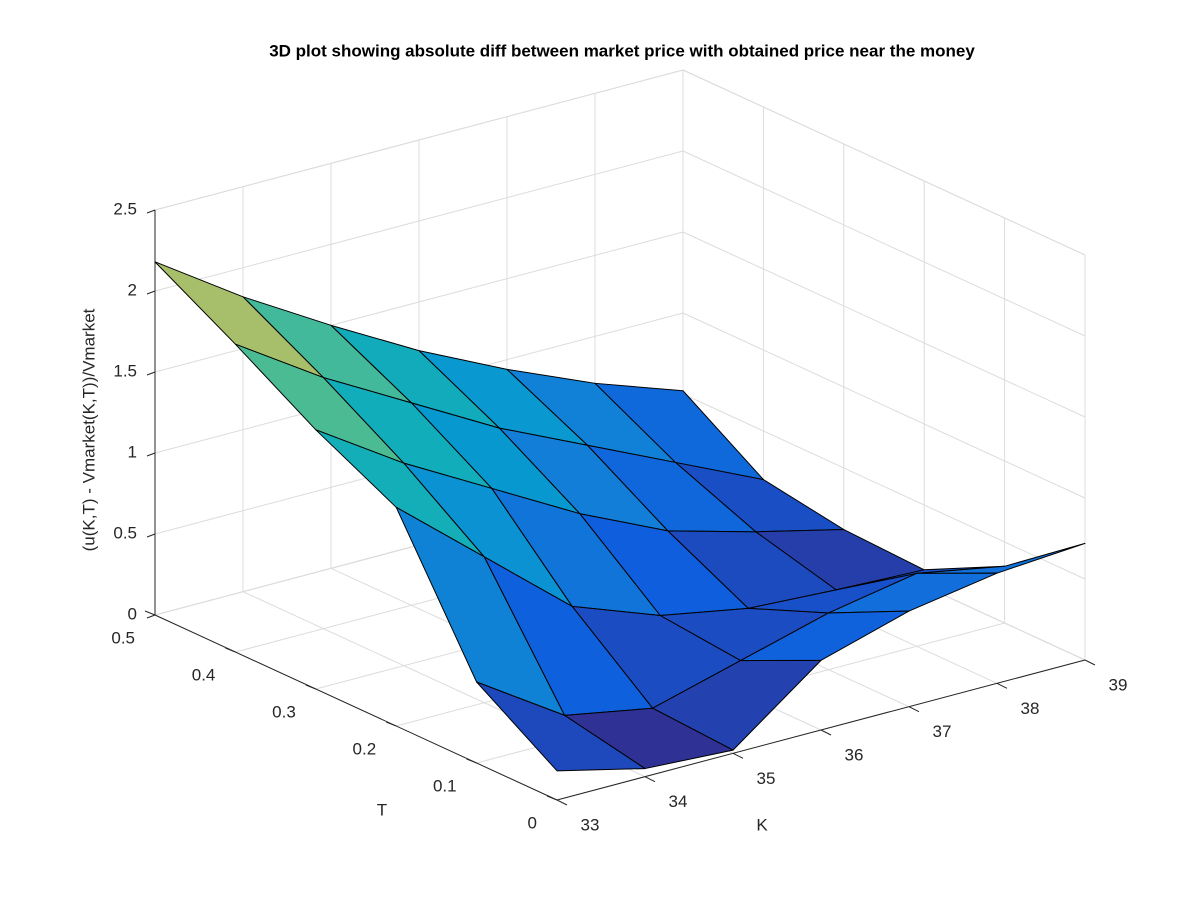 The width and height of the screenshot is (1200, 900). Describe the element at coordinates (125, 208) in the screenshot. I see `z-tick-label: 2.5` at that location.